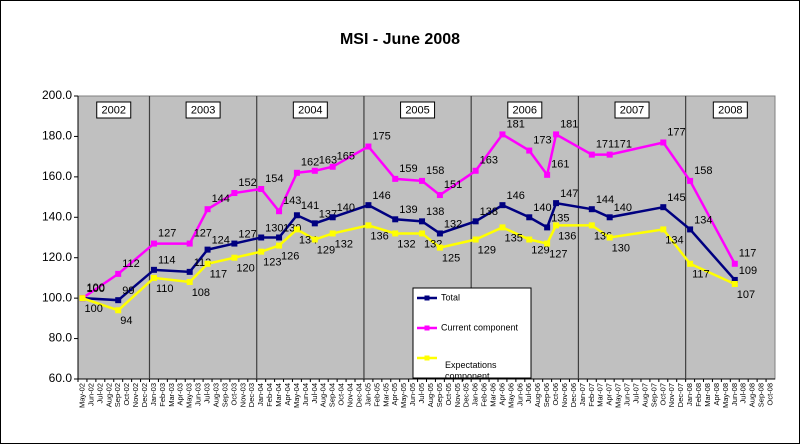 The image size is (800, 444). I want to click on year-label: 2003, so click(203, 110).